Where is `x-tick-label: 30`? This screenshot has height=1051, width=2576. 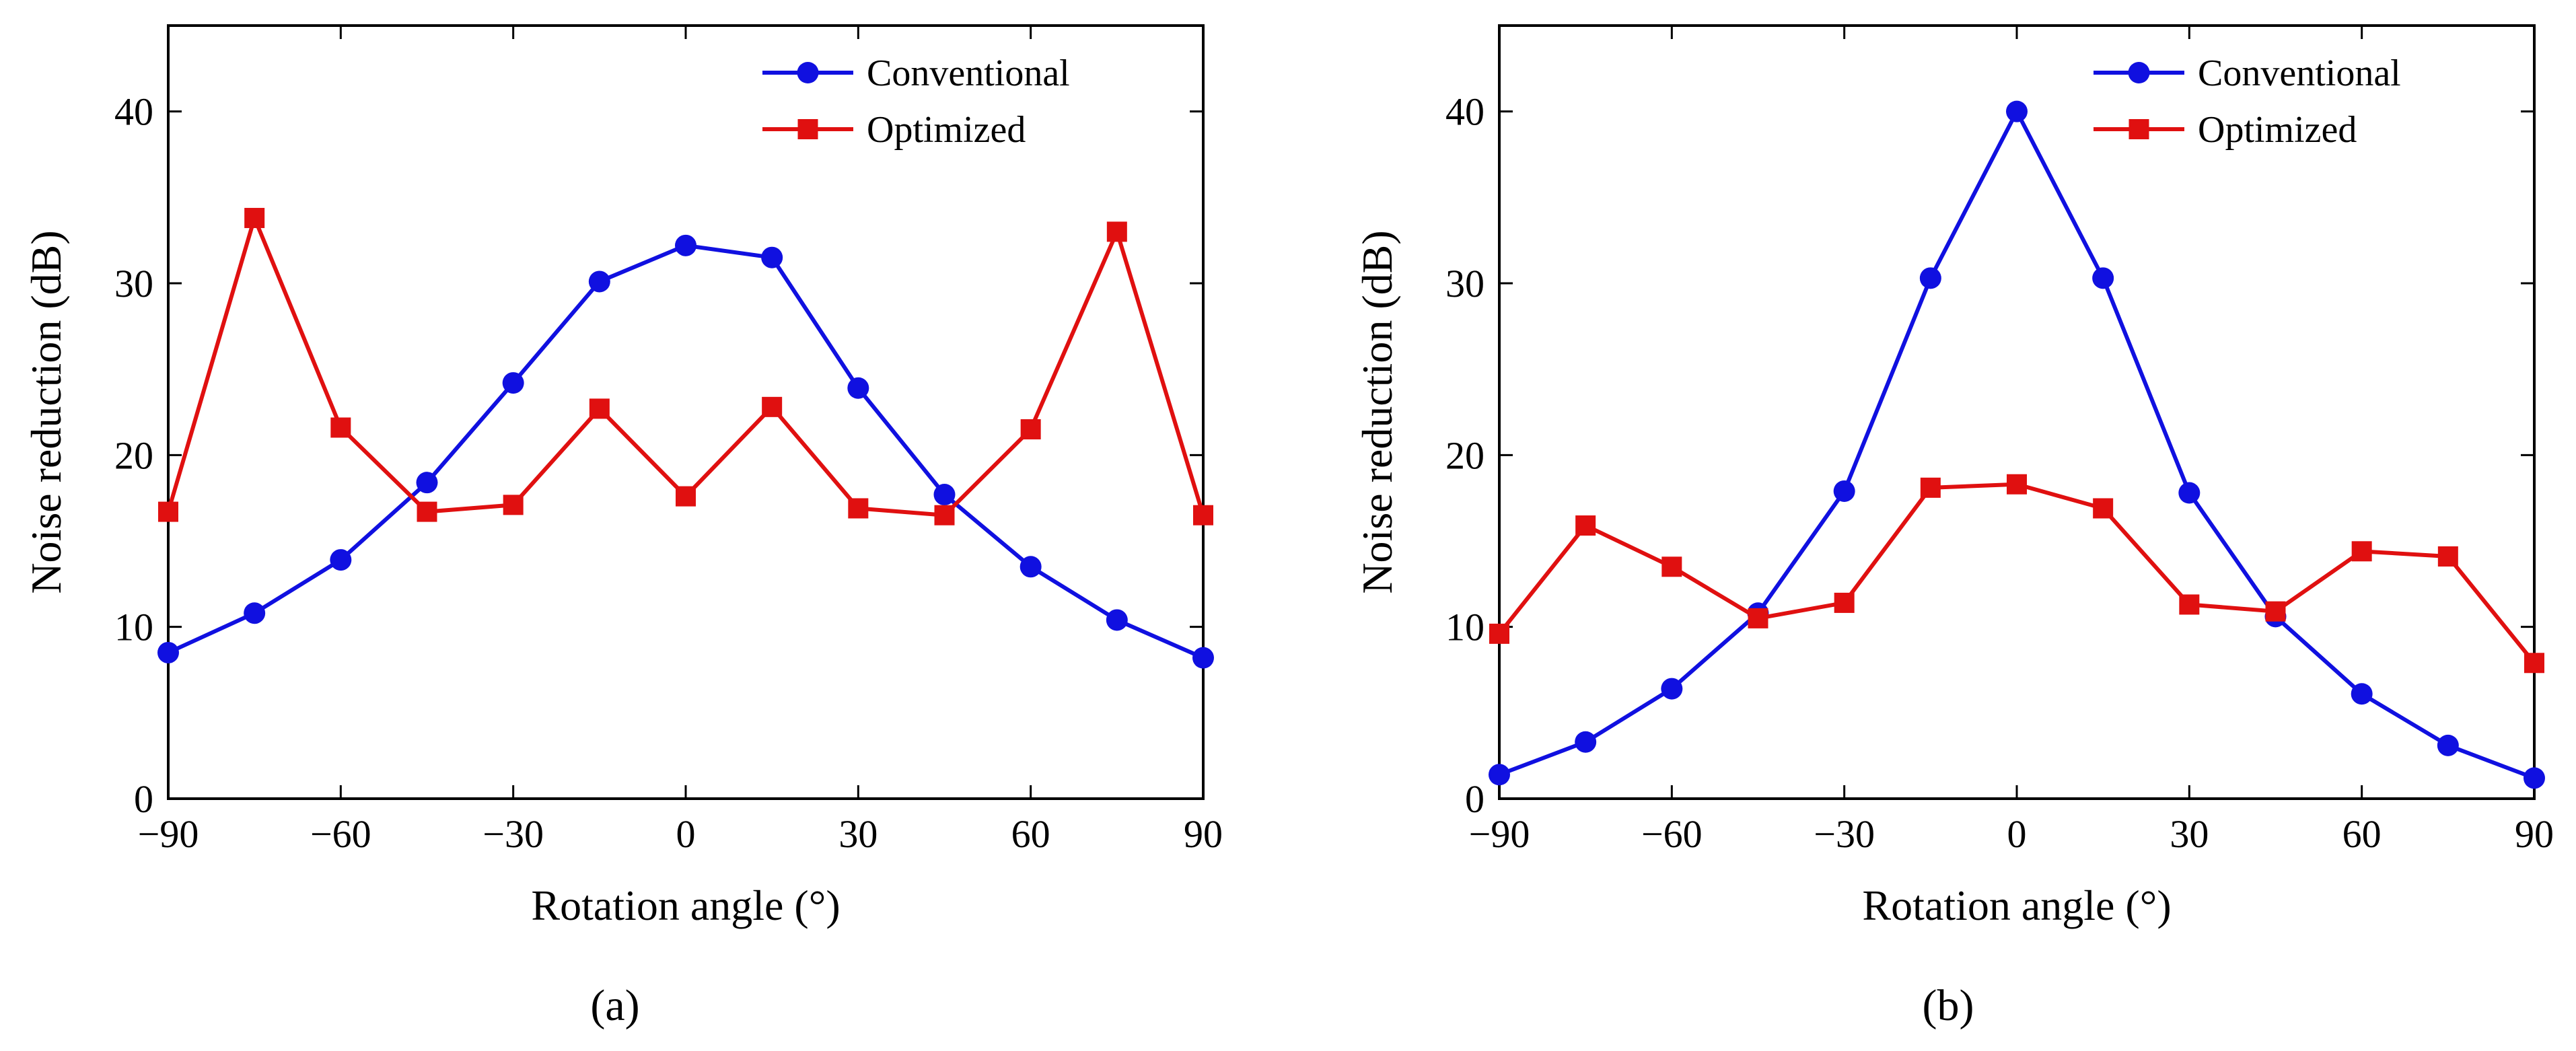
x-tick-label: 30 is located at coordinates (2189, 834).